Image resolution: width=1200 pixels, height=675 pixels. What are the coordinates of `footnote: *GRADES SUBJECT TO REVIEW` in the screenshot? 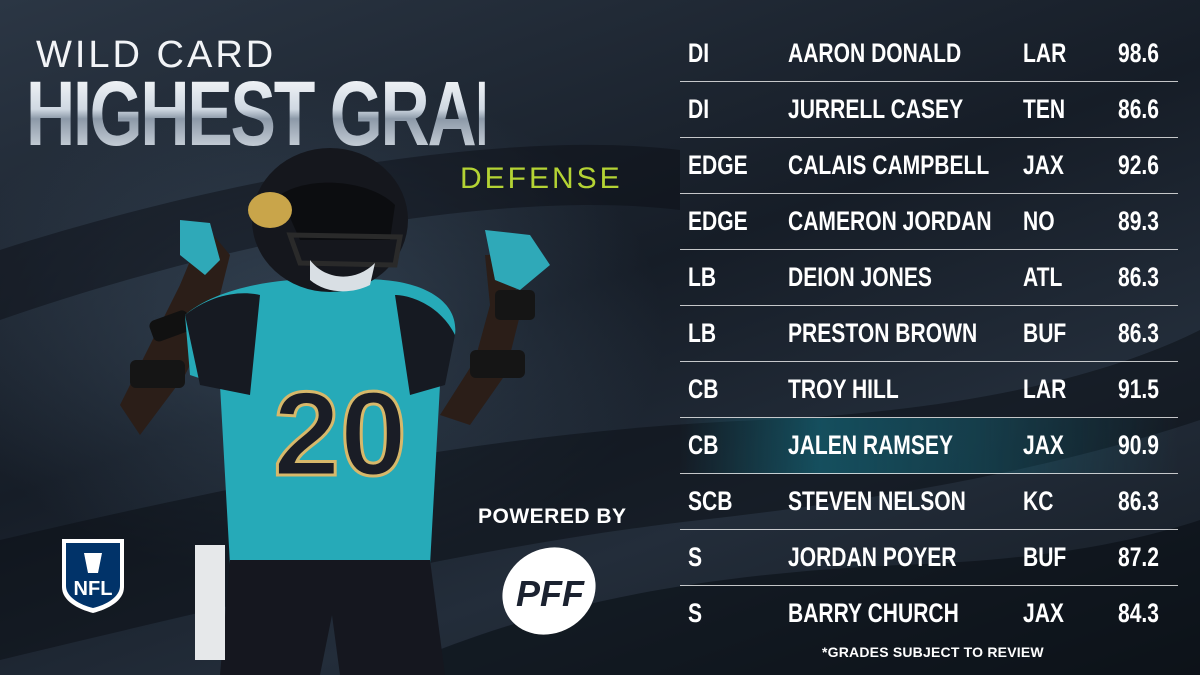 It's located at (933, 652).